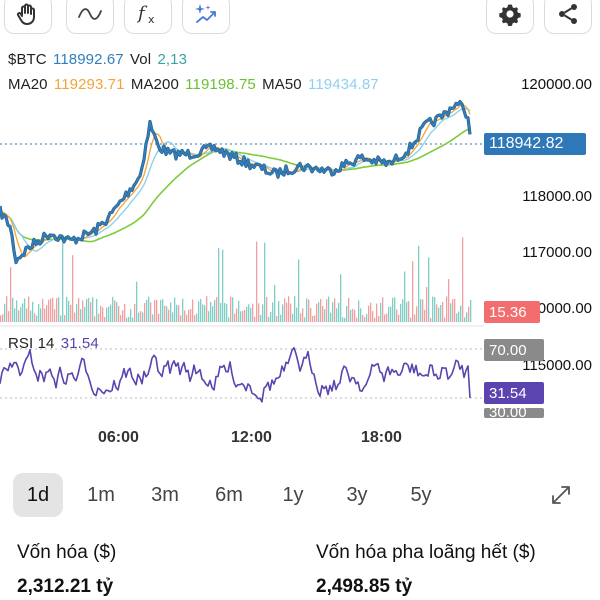  I want to click on market-cap-value: 2,312.21 tỷ, so click(65, 586).